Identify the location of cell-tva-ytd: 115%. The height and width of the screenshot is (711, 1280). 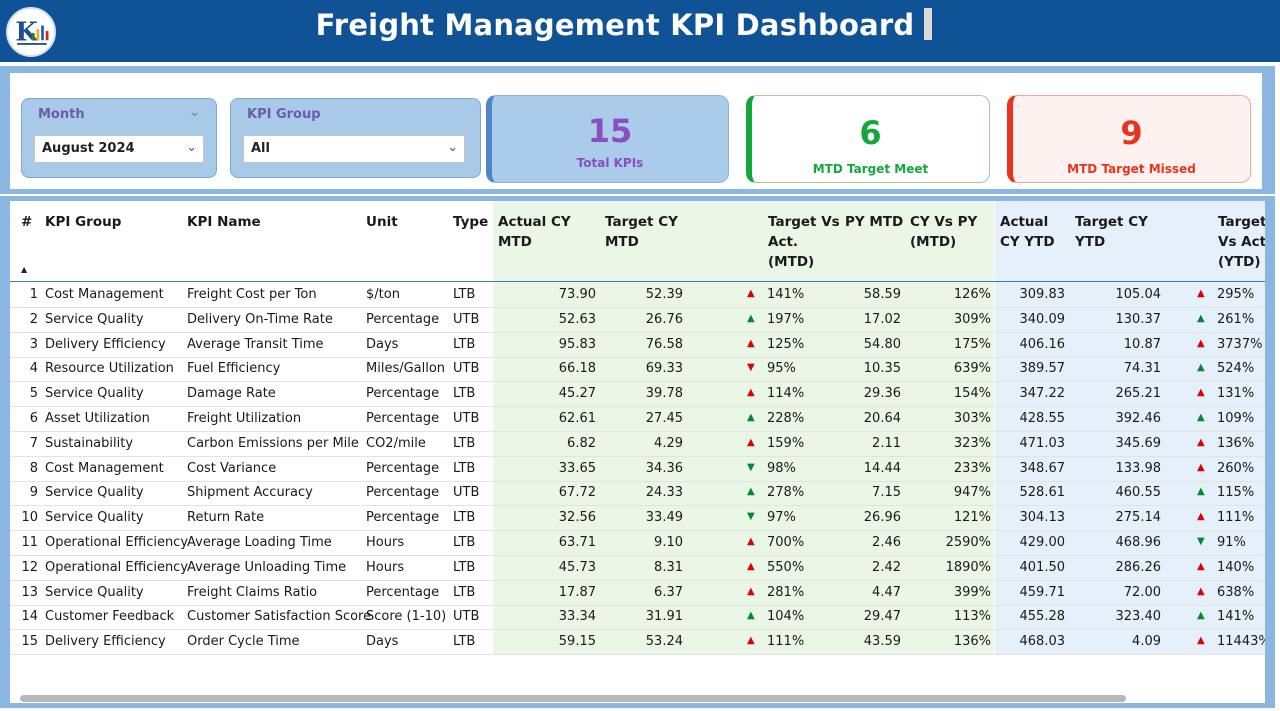
(1236, 493).